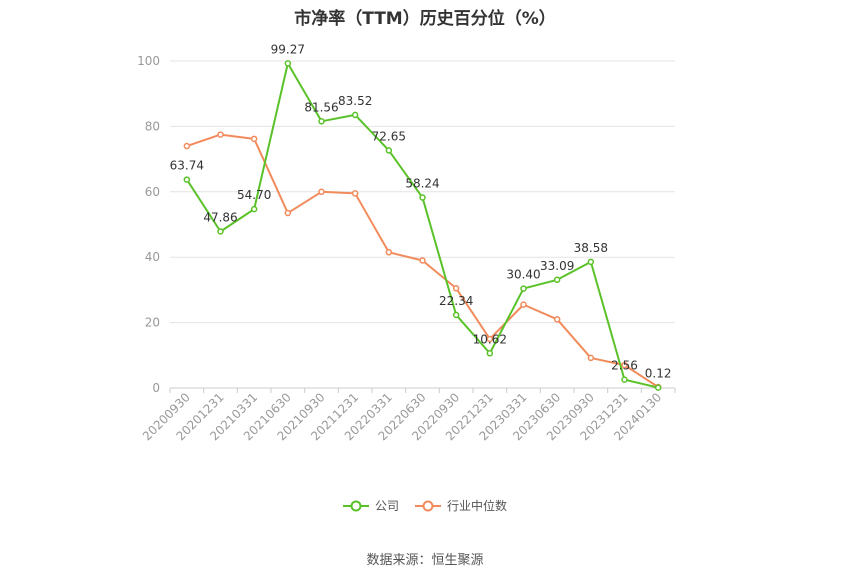 The image size is (850, 574). Describe the element at coordinates (557, 266) in the screenshot. I see `data-label: 33.09` at that location.